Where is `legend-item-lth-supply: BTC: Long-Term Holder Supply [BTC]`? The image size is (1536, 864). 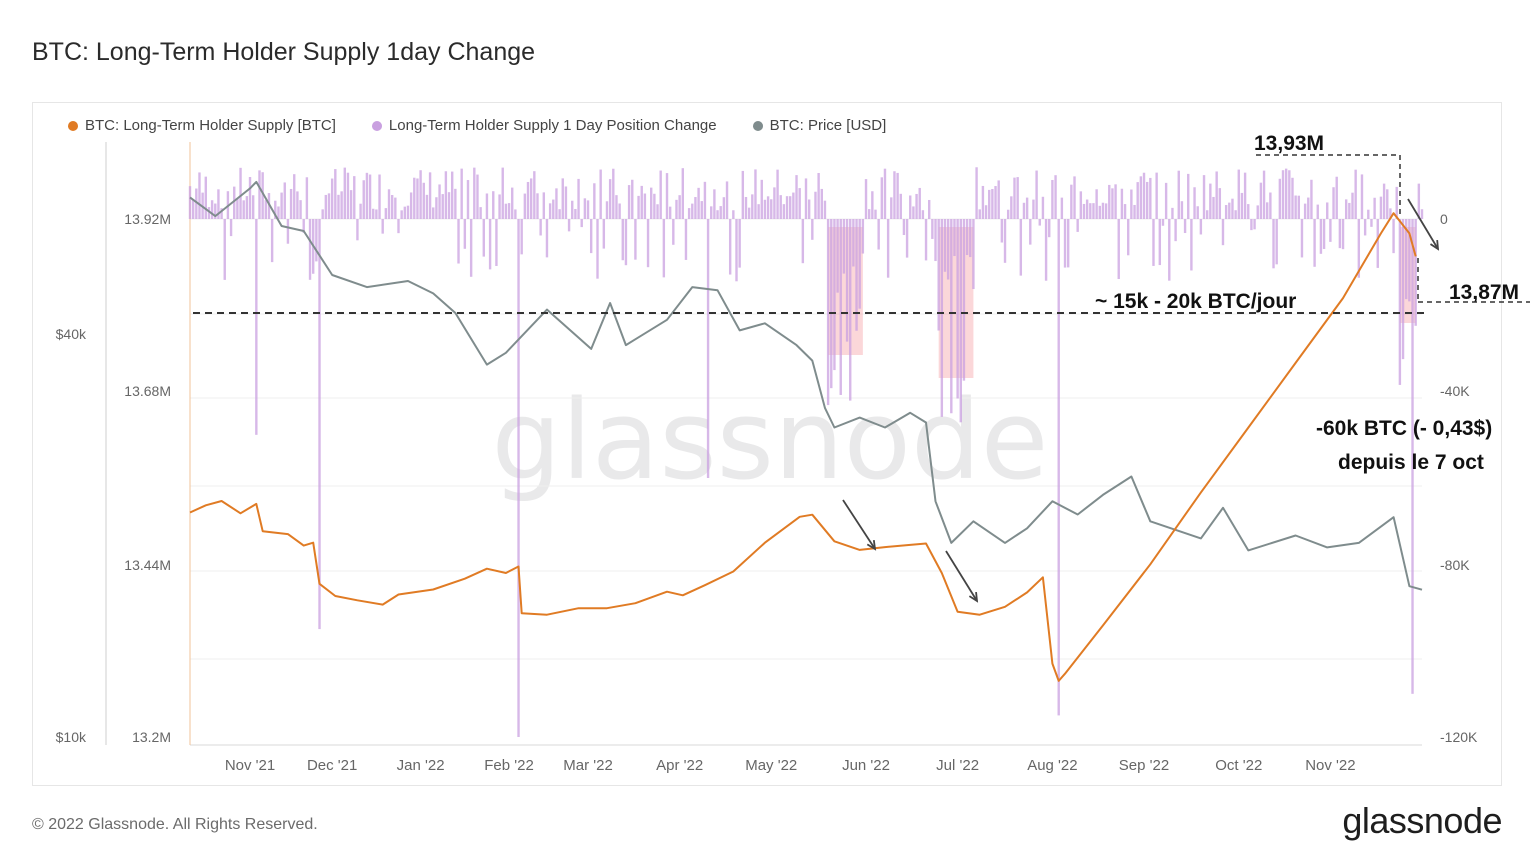 legend-item-lth-supply: BTC: Long-Term Holder Supply [BTC] is located at coordinates (202, 125).